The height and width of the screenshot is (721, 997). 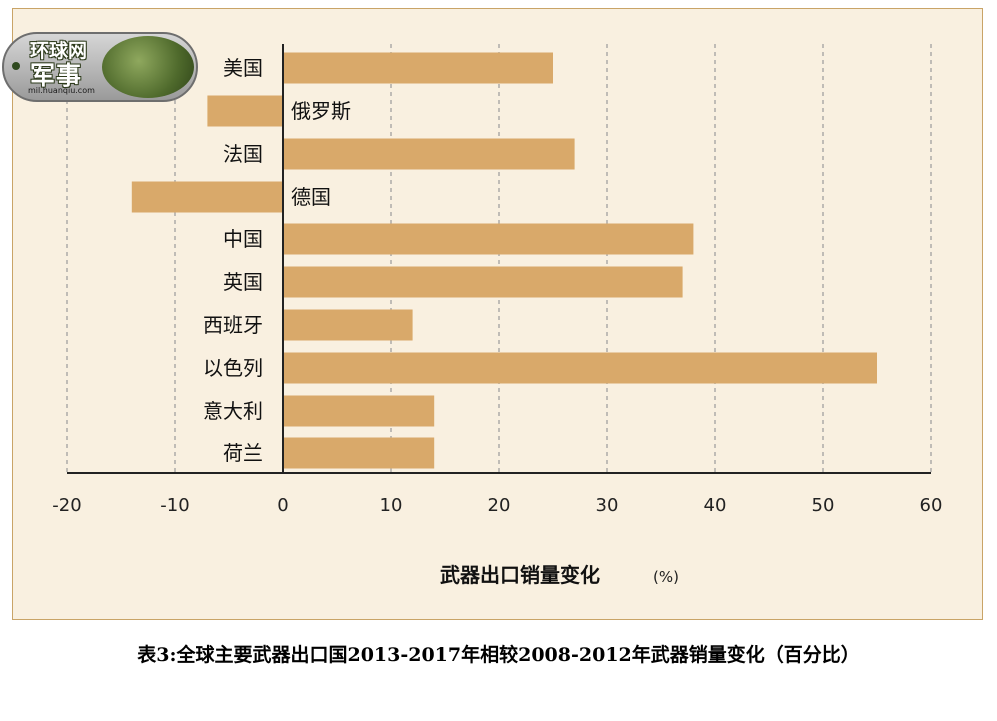 What do you see at coordinates (243, 239) in the screenshot?
I see `category-label: 中国` at bounding box center [243, 239].